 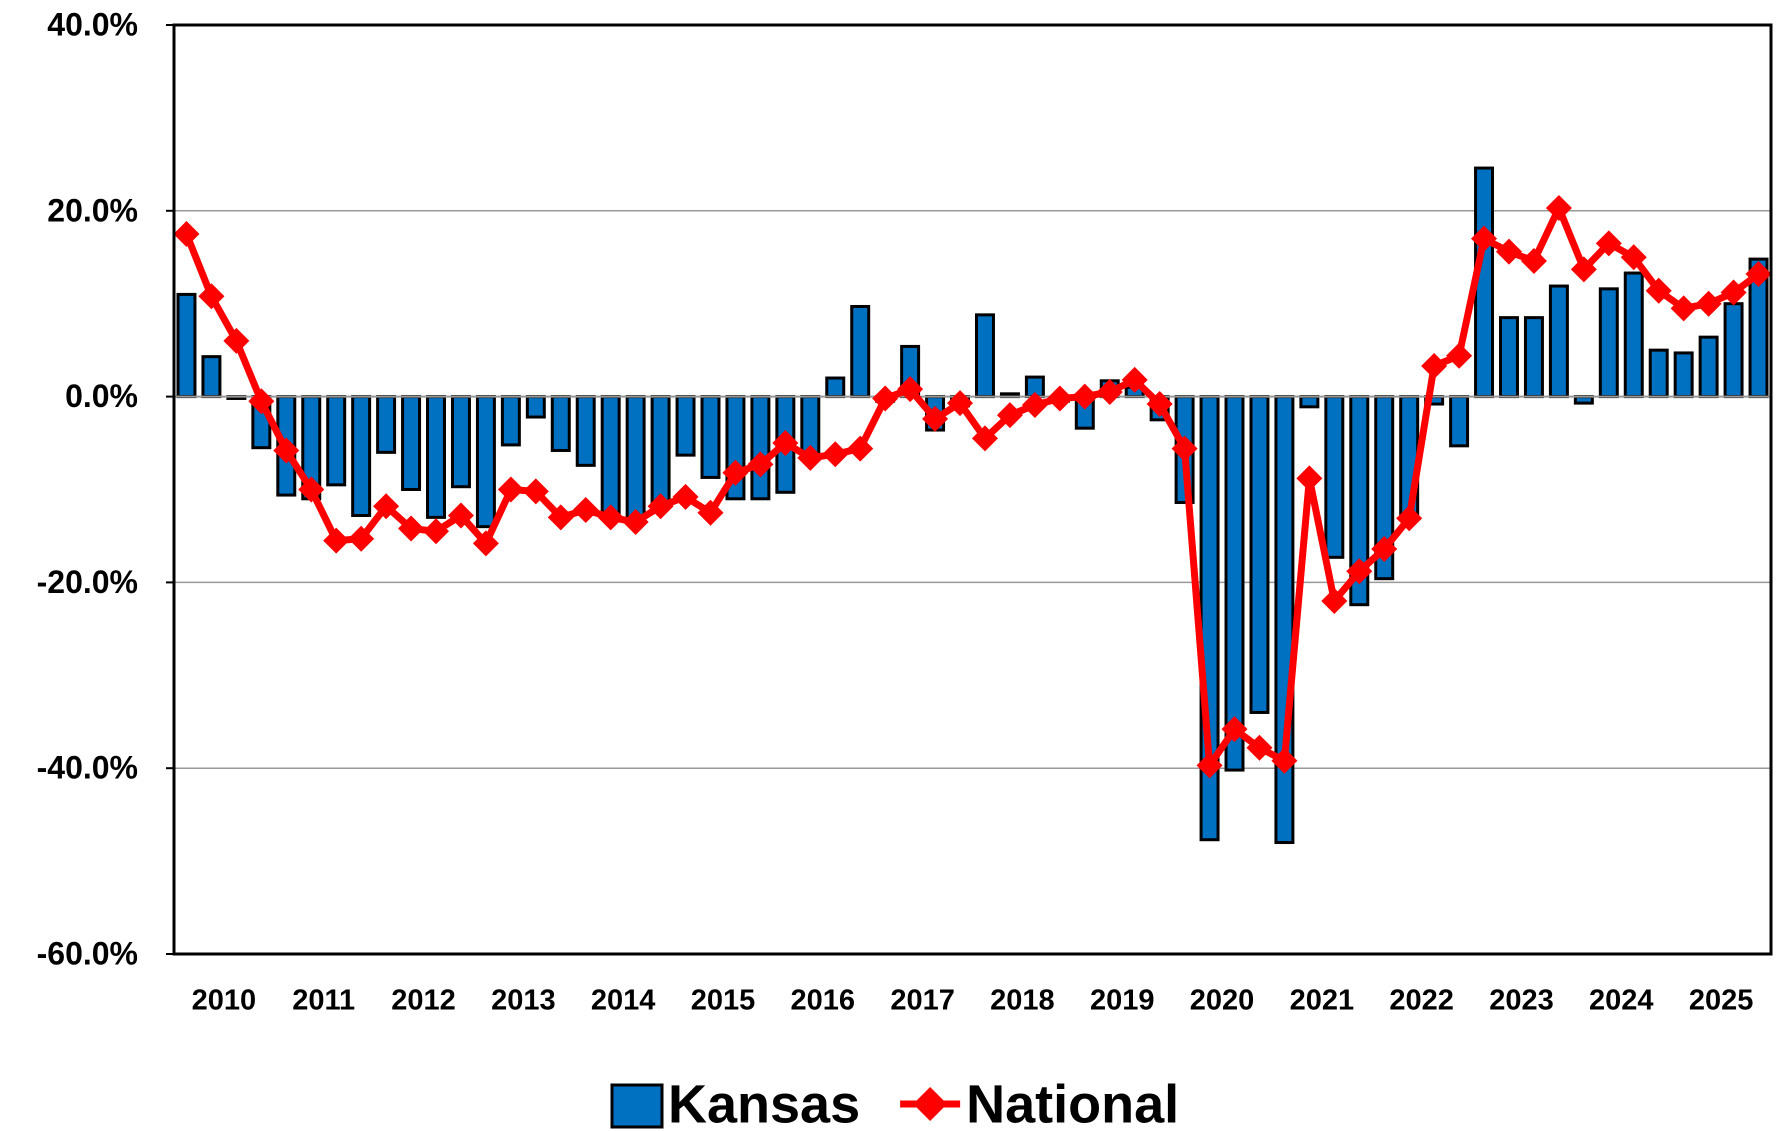 I want to click on x-tick-label: 2023, so click(x=1521, y=1001).